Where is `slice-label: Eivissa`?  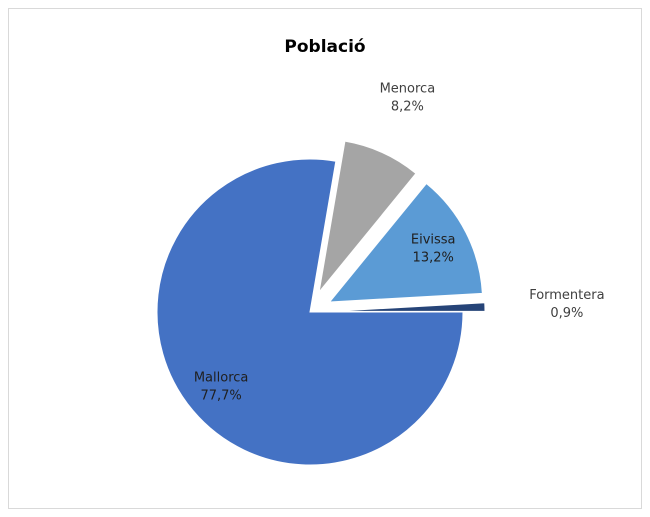 slice-label: Eivissa is located at coordinates (433, 240).